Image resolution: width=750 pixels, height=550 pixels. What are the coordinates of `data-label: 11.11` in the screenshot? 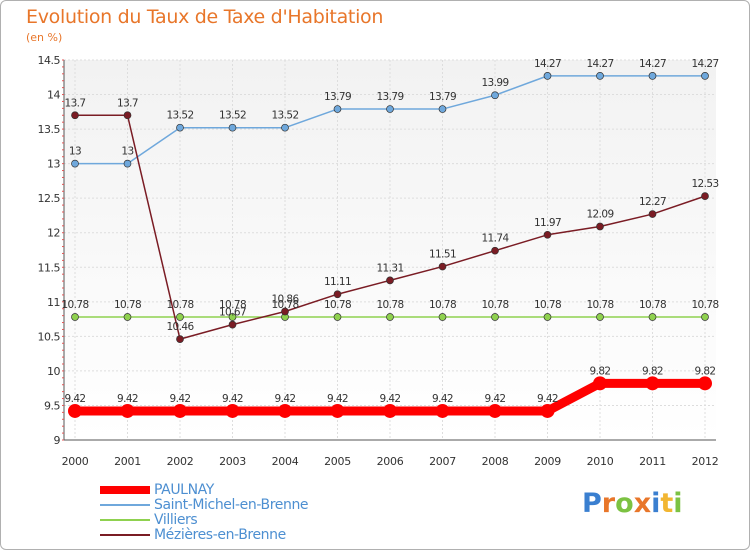 It's located at (337, 282).